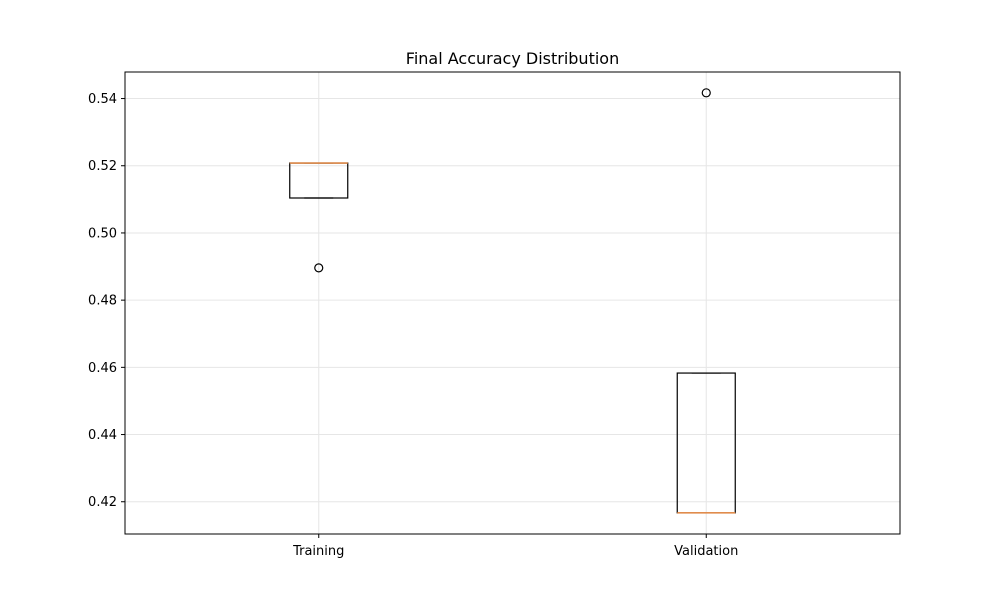 Image resolution: width=1000 pixels, height=600 pixels. Describe the element at coordinates (515, 546) in the screenshot. I see `x-axis: Training Validation` at that location.